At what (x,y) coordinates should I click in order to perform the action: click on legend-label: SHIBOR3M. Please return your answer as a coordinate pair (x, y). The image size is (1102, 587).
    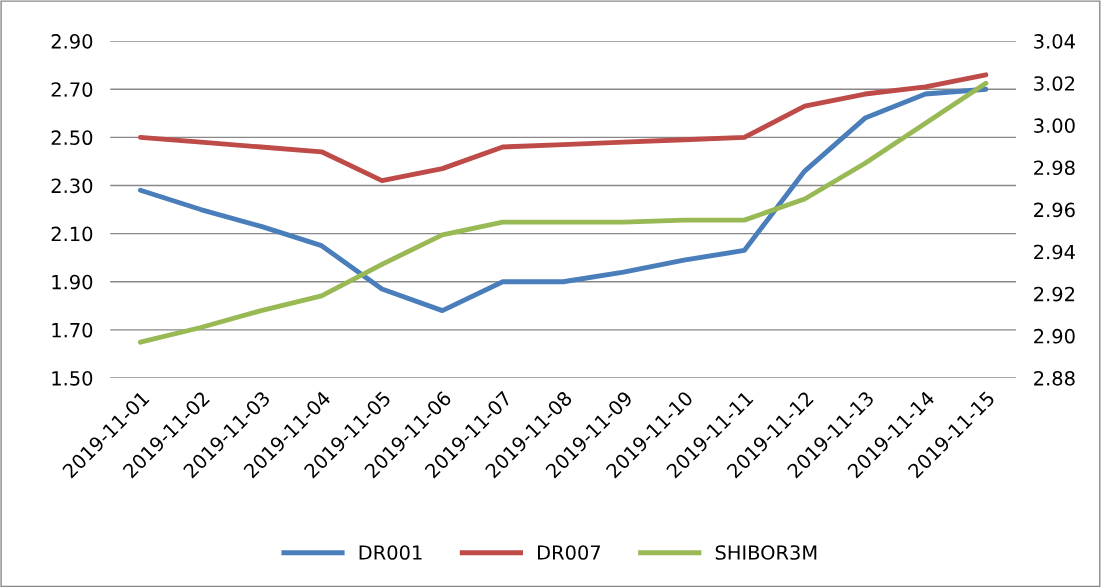
    Looking at the image, I should click on (766, 552).